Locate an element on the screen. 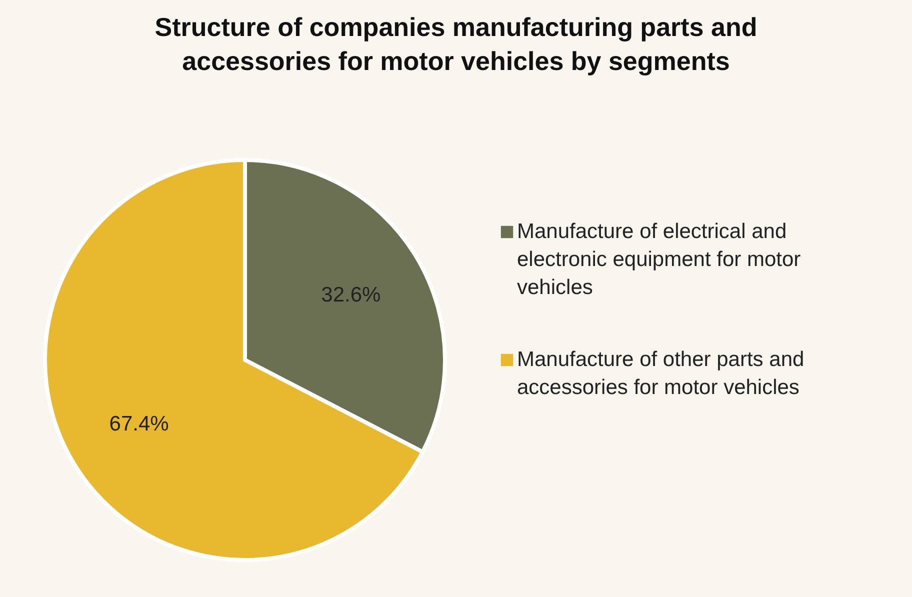 This screenshot has height=597, width=912. data-label: 32.6% is located at coordinates (351, 295).